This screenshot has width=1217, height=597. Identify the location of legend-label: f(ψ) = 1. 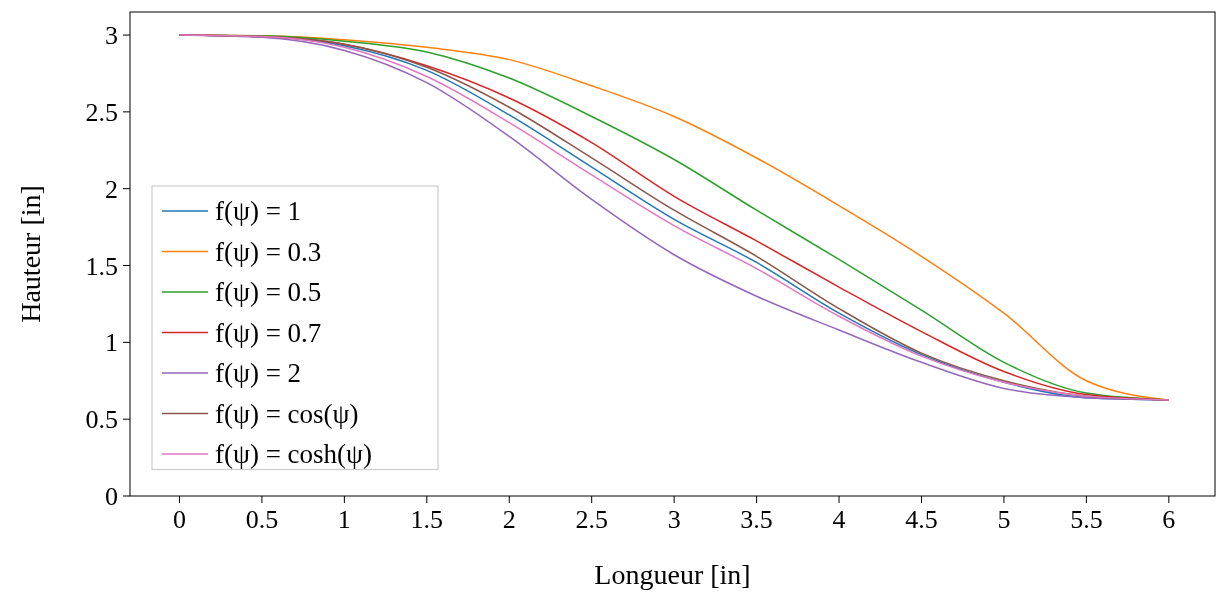
(258, 211).